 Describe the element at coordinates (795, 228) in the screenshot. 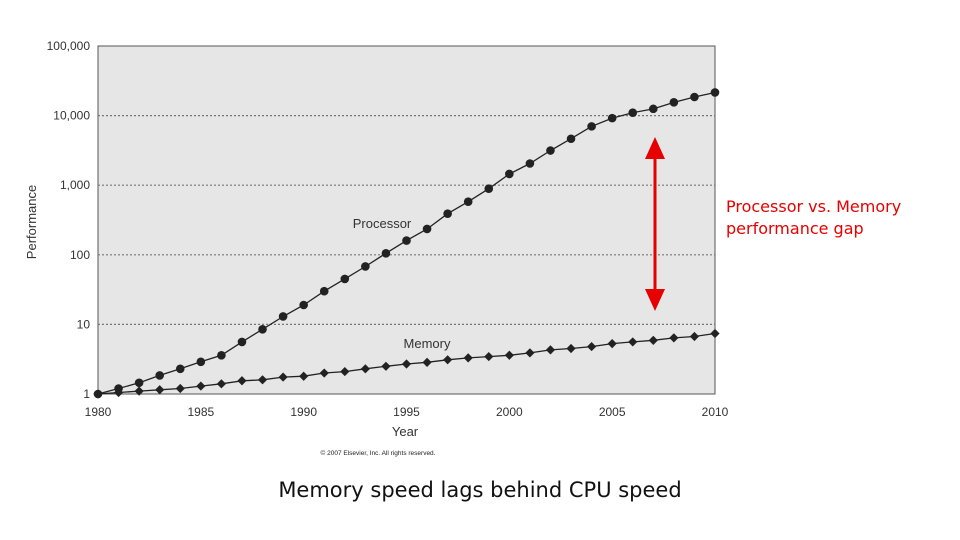

I see `gap-annotation-line-2: performance gap` at that location.